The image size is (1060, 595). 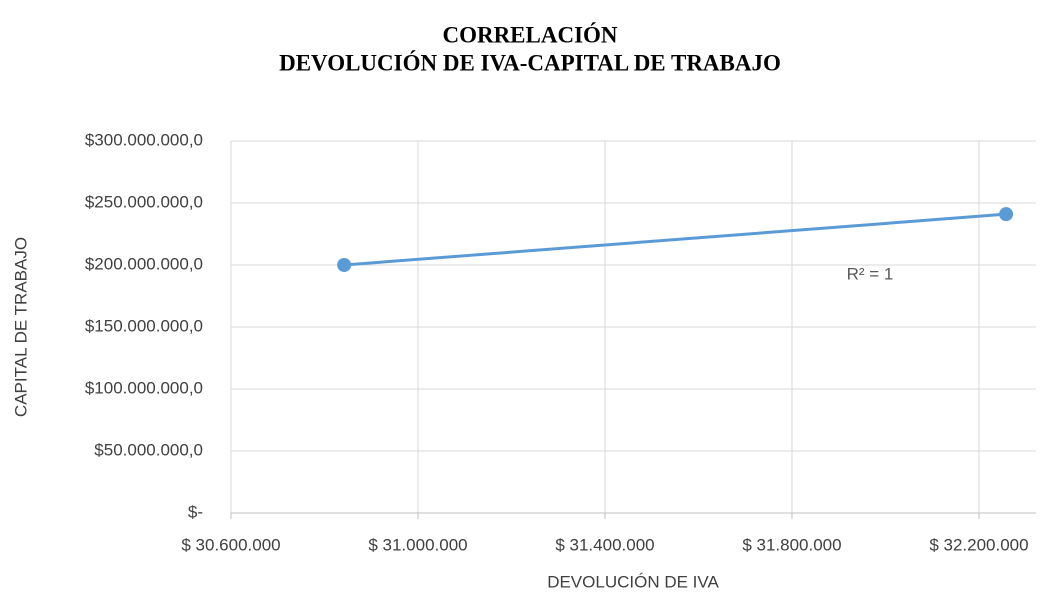 What do you see at coordinates (675, 239) in the screenshot?
I see `series-line` at bounding box center [675, 239].